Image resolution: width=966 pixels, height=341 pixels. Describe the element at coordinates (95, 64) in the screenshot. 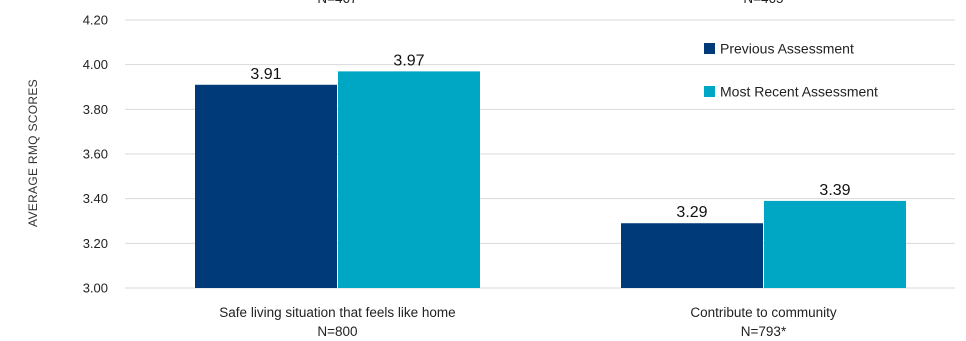

I see `y-tick-label: 4.00` at that location.